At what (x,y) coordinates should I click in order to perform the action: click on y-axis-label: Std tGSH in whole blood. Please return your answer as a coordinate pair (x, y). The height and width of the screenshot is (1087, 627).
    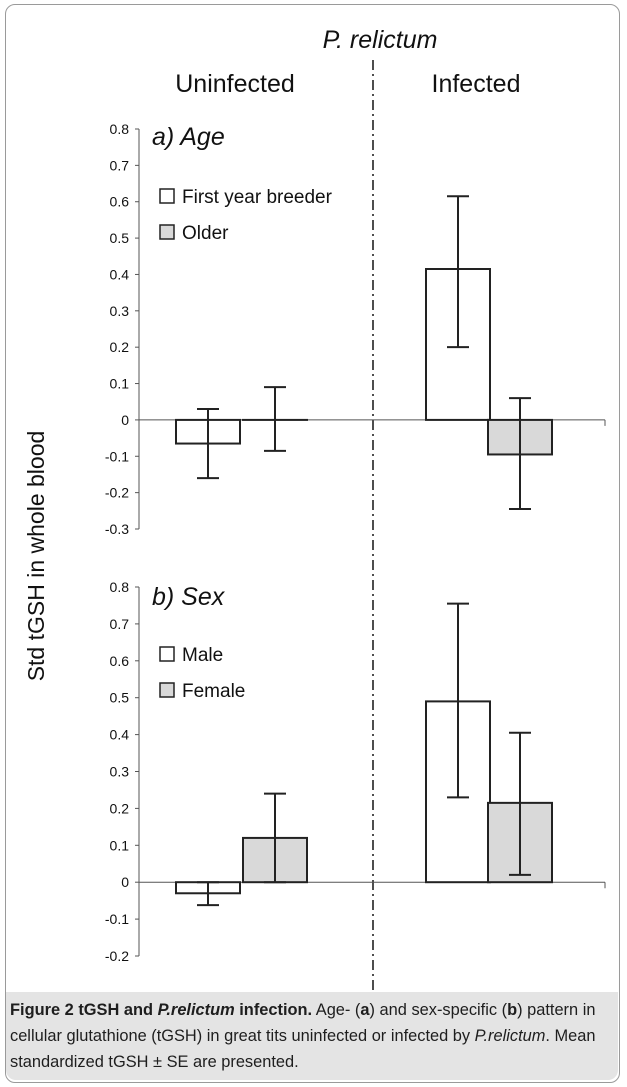
    Looking at the image, I should click on (36, 556).